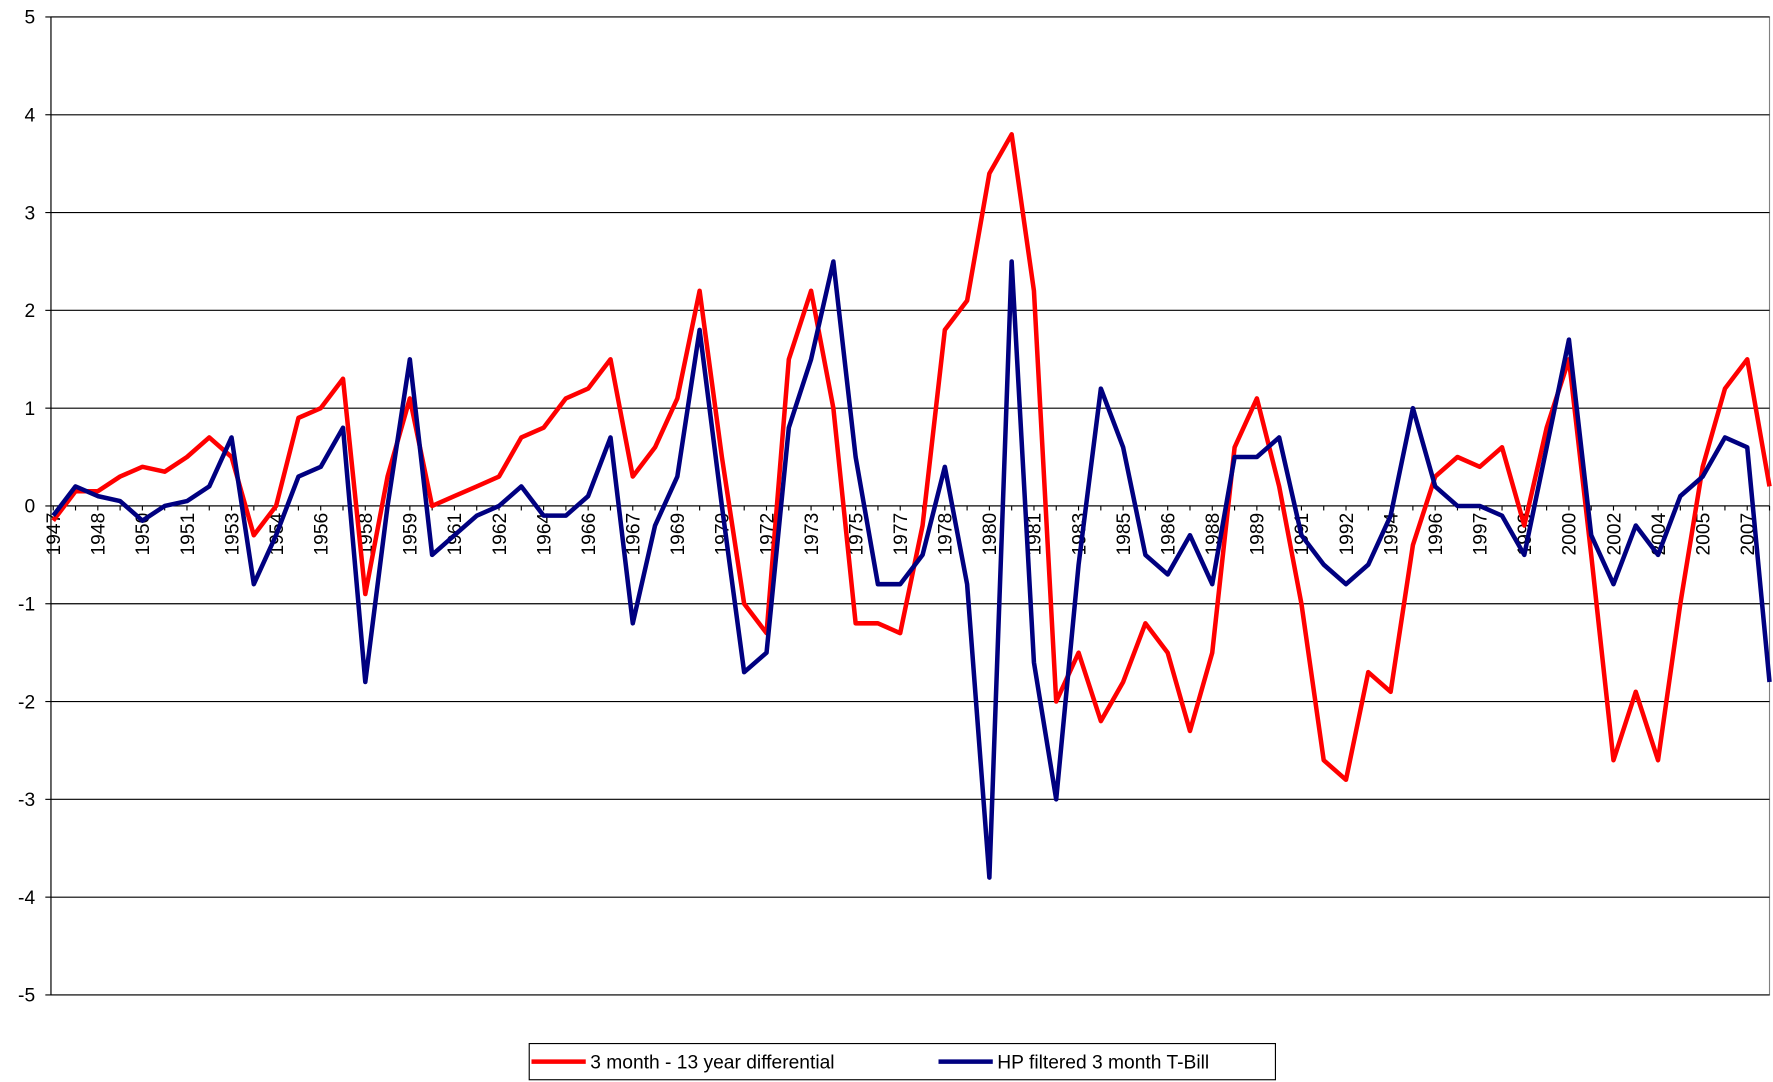 Image resolution: width=1773 pixels, height=1082 pixels. What do you see at coordinates (188, 534) in the screenshot?
I see `x-tick-label: 1951` at bounding box center [188, 534].